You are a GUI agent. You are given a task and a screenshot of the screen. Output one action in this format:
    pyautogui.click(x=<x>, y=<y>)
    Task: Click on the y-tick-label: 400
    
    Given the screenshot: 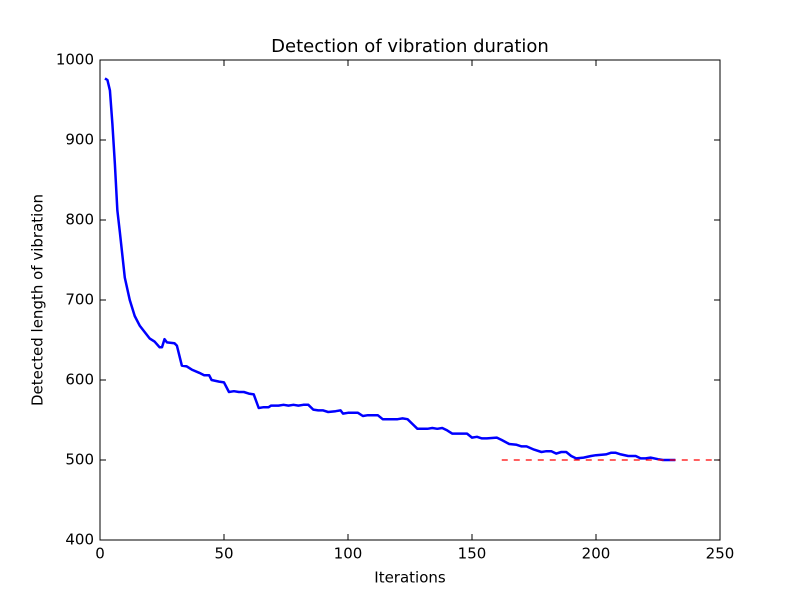 What is the action you would take?
    pyautogui.click(x=79, y=540)
    